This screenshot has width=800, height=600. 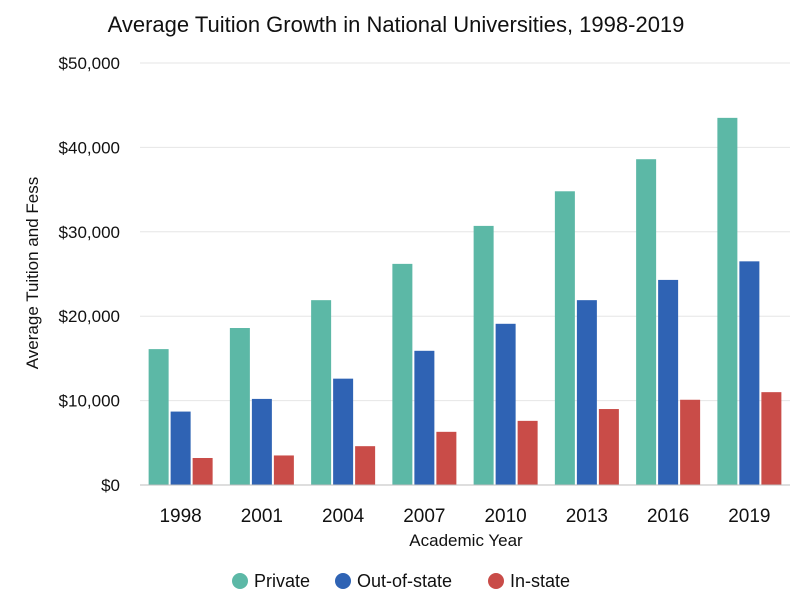 What do you see at coordinates (402, 374) in the screenshot?
I see `bar-private-2007` at bounding box center [402, 374].